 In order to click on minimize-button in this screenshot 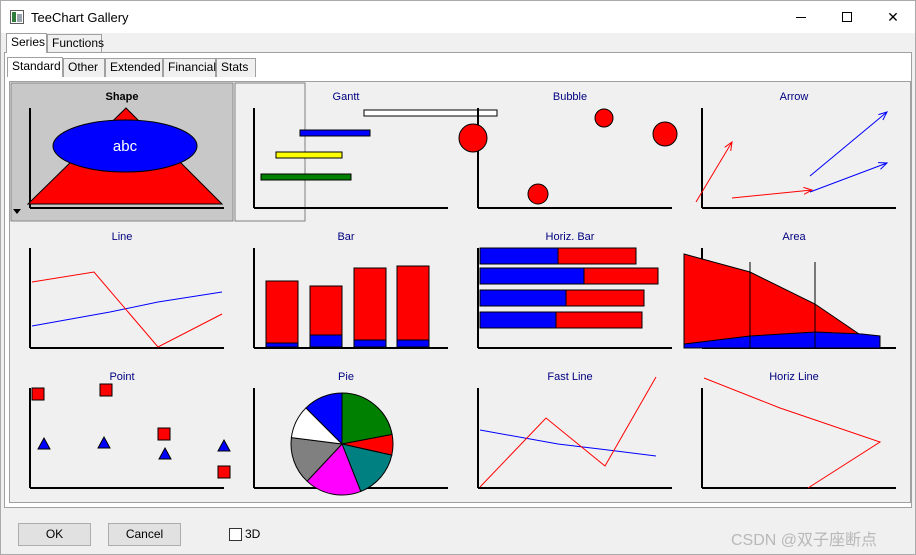, I will do `click(801, 17)`.